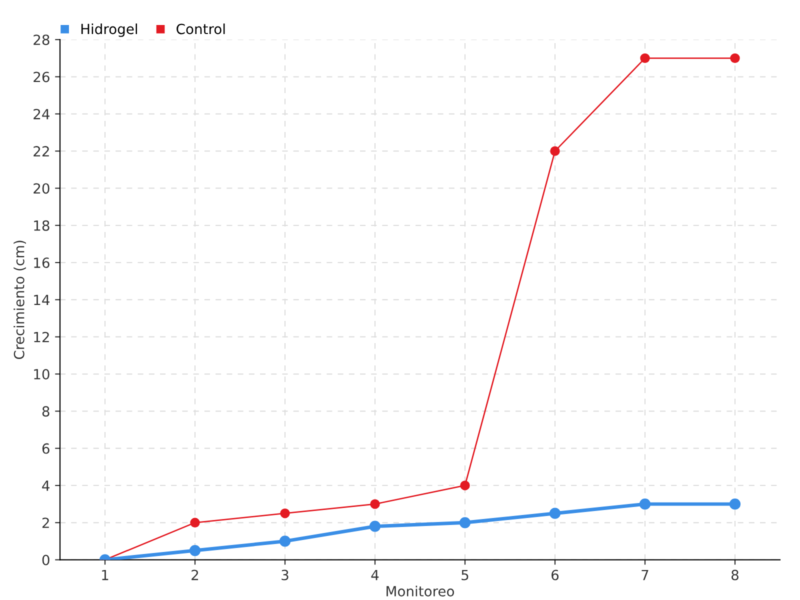  I want to click on y-tick-label: 20, so click(42, 188).